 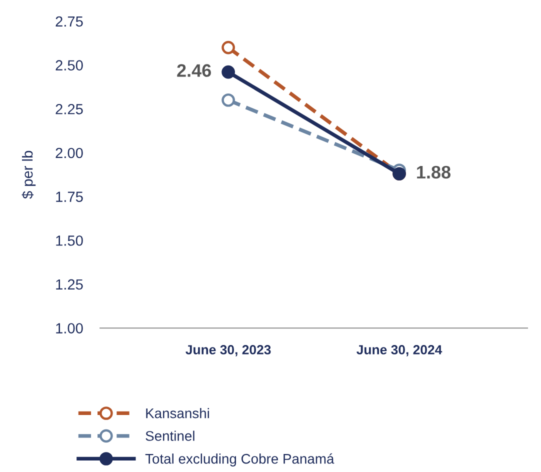 What do you see at coordinates (29, 174) in the screenshot?
I see `y-axis-title: $ per lb` at bounding box center [29, 174].